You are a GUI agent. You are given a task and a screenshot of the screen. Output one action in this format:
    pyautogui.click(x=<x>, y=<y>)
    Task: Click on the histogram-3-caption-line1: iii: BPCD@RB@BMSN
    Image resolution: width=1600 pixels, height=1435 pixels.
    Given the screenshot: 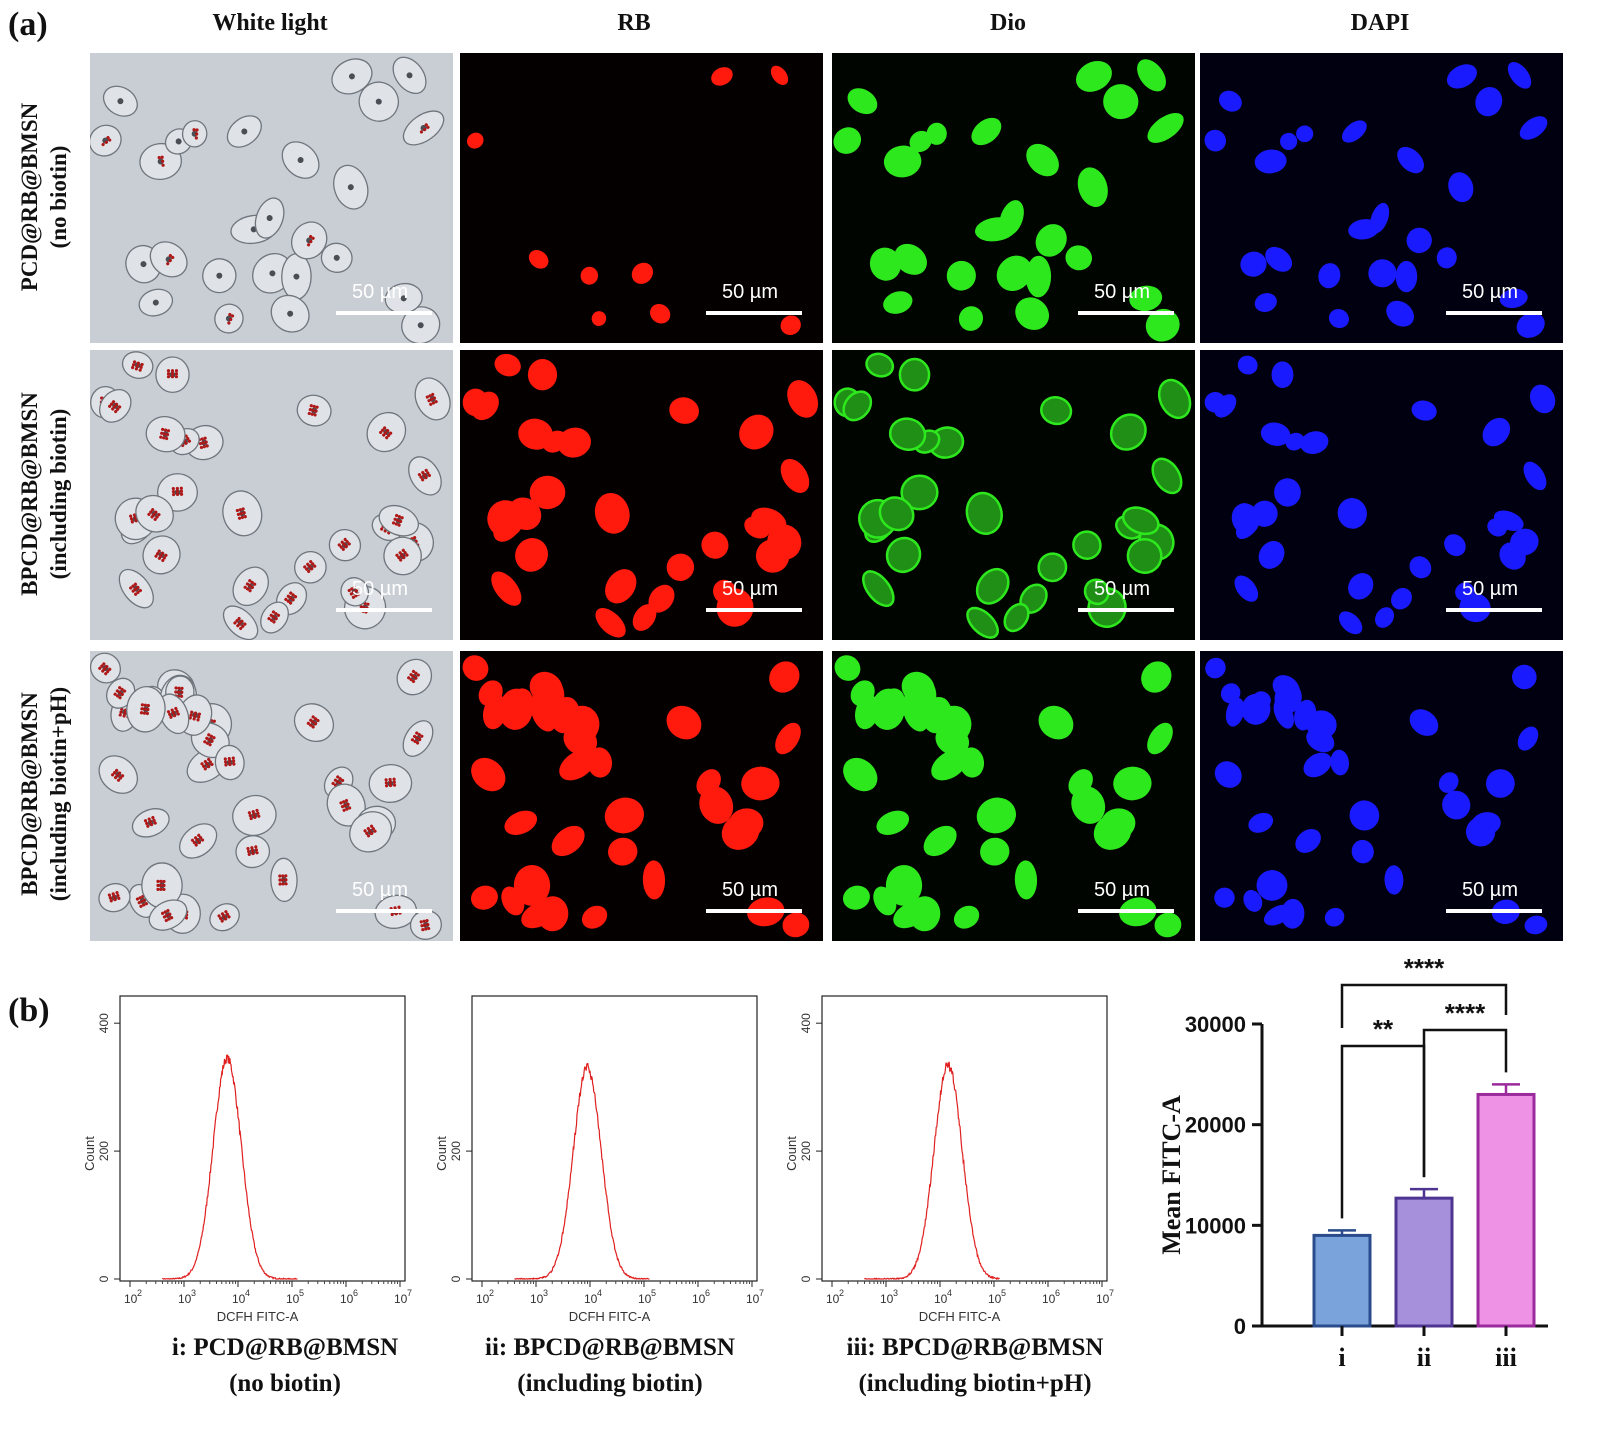 What is the action you would take?
    pyautogui.click(x=975, y=1347)
    